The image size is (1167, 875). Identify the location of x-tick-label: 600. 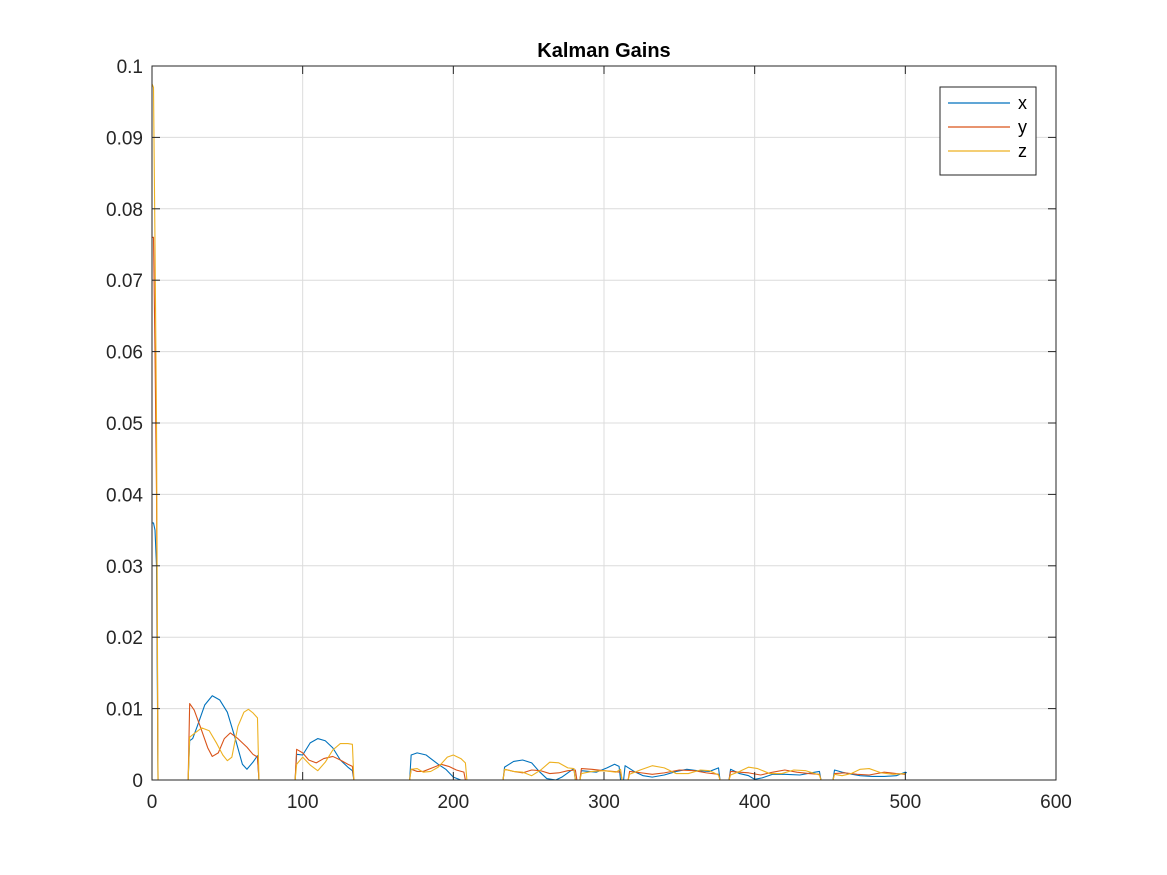
(1056, 802).